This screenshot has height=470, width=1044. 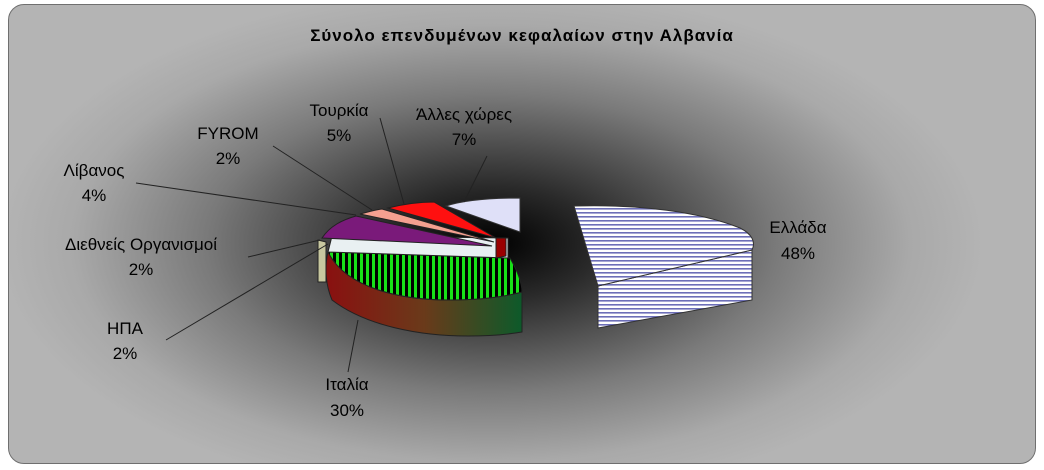 I want to click on slice-turkey, so click(x=441, y=220).